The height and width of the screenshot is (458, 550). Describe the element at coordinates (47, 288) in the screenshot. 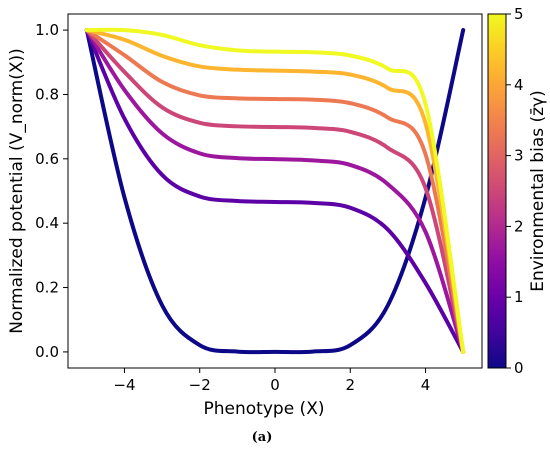

I see `y-tick-label: 0.2` at that location.